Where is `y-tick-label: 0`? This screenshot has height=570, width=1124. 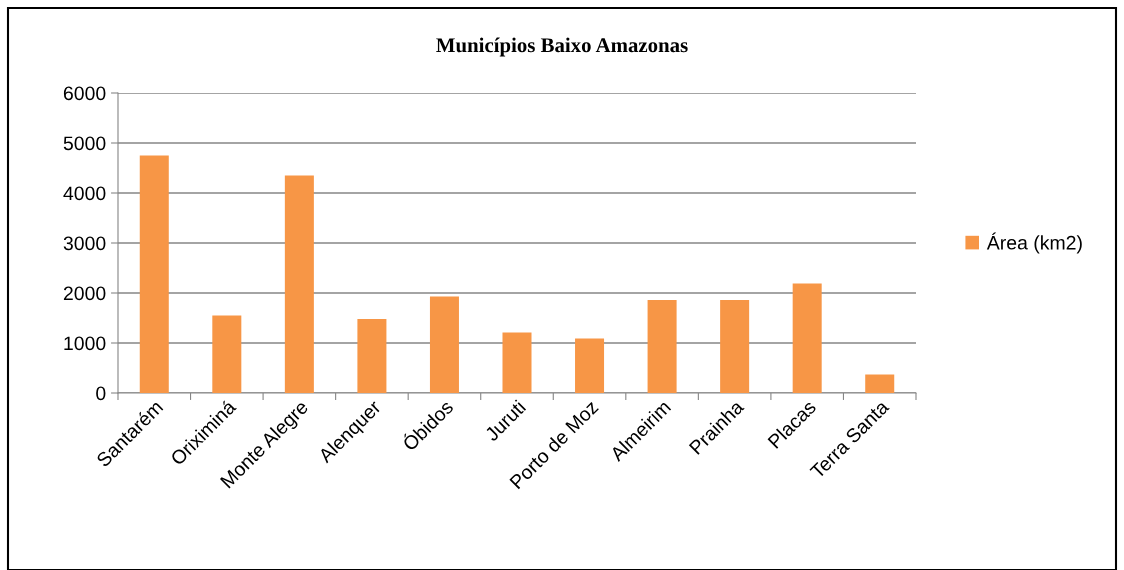 y-tick-label: 0 is located at coordinates (101, 393).